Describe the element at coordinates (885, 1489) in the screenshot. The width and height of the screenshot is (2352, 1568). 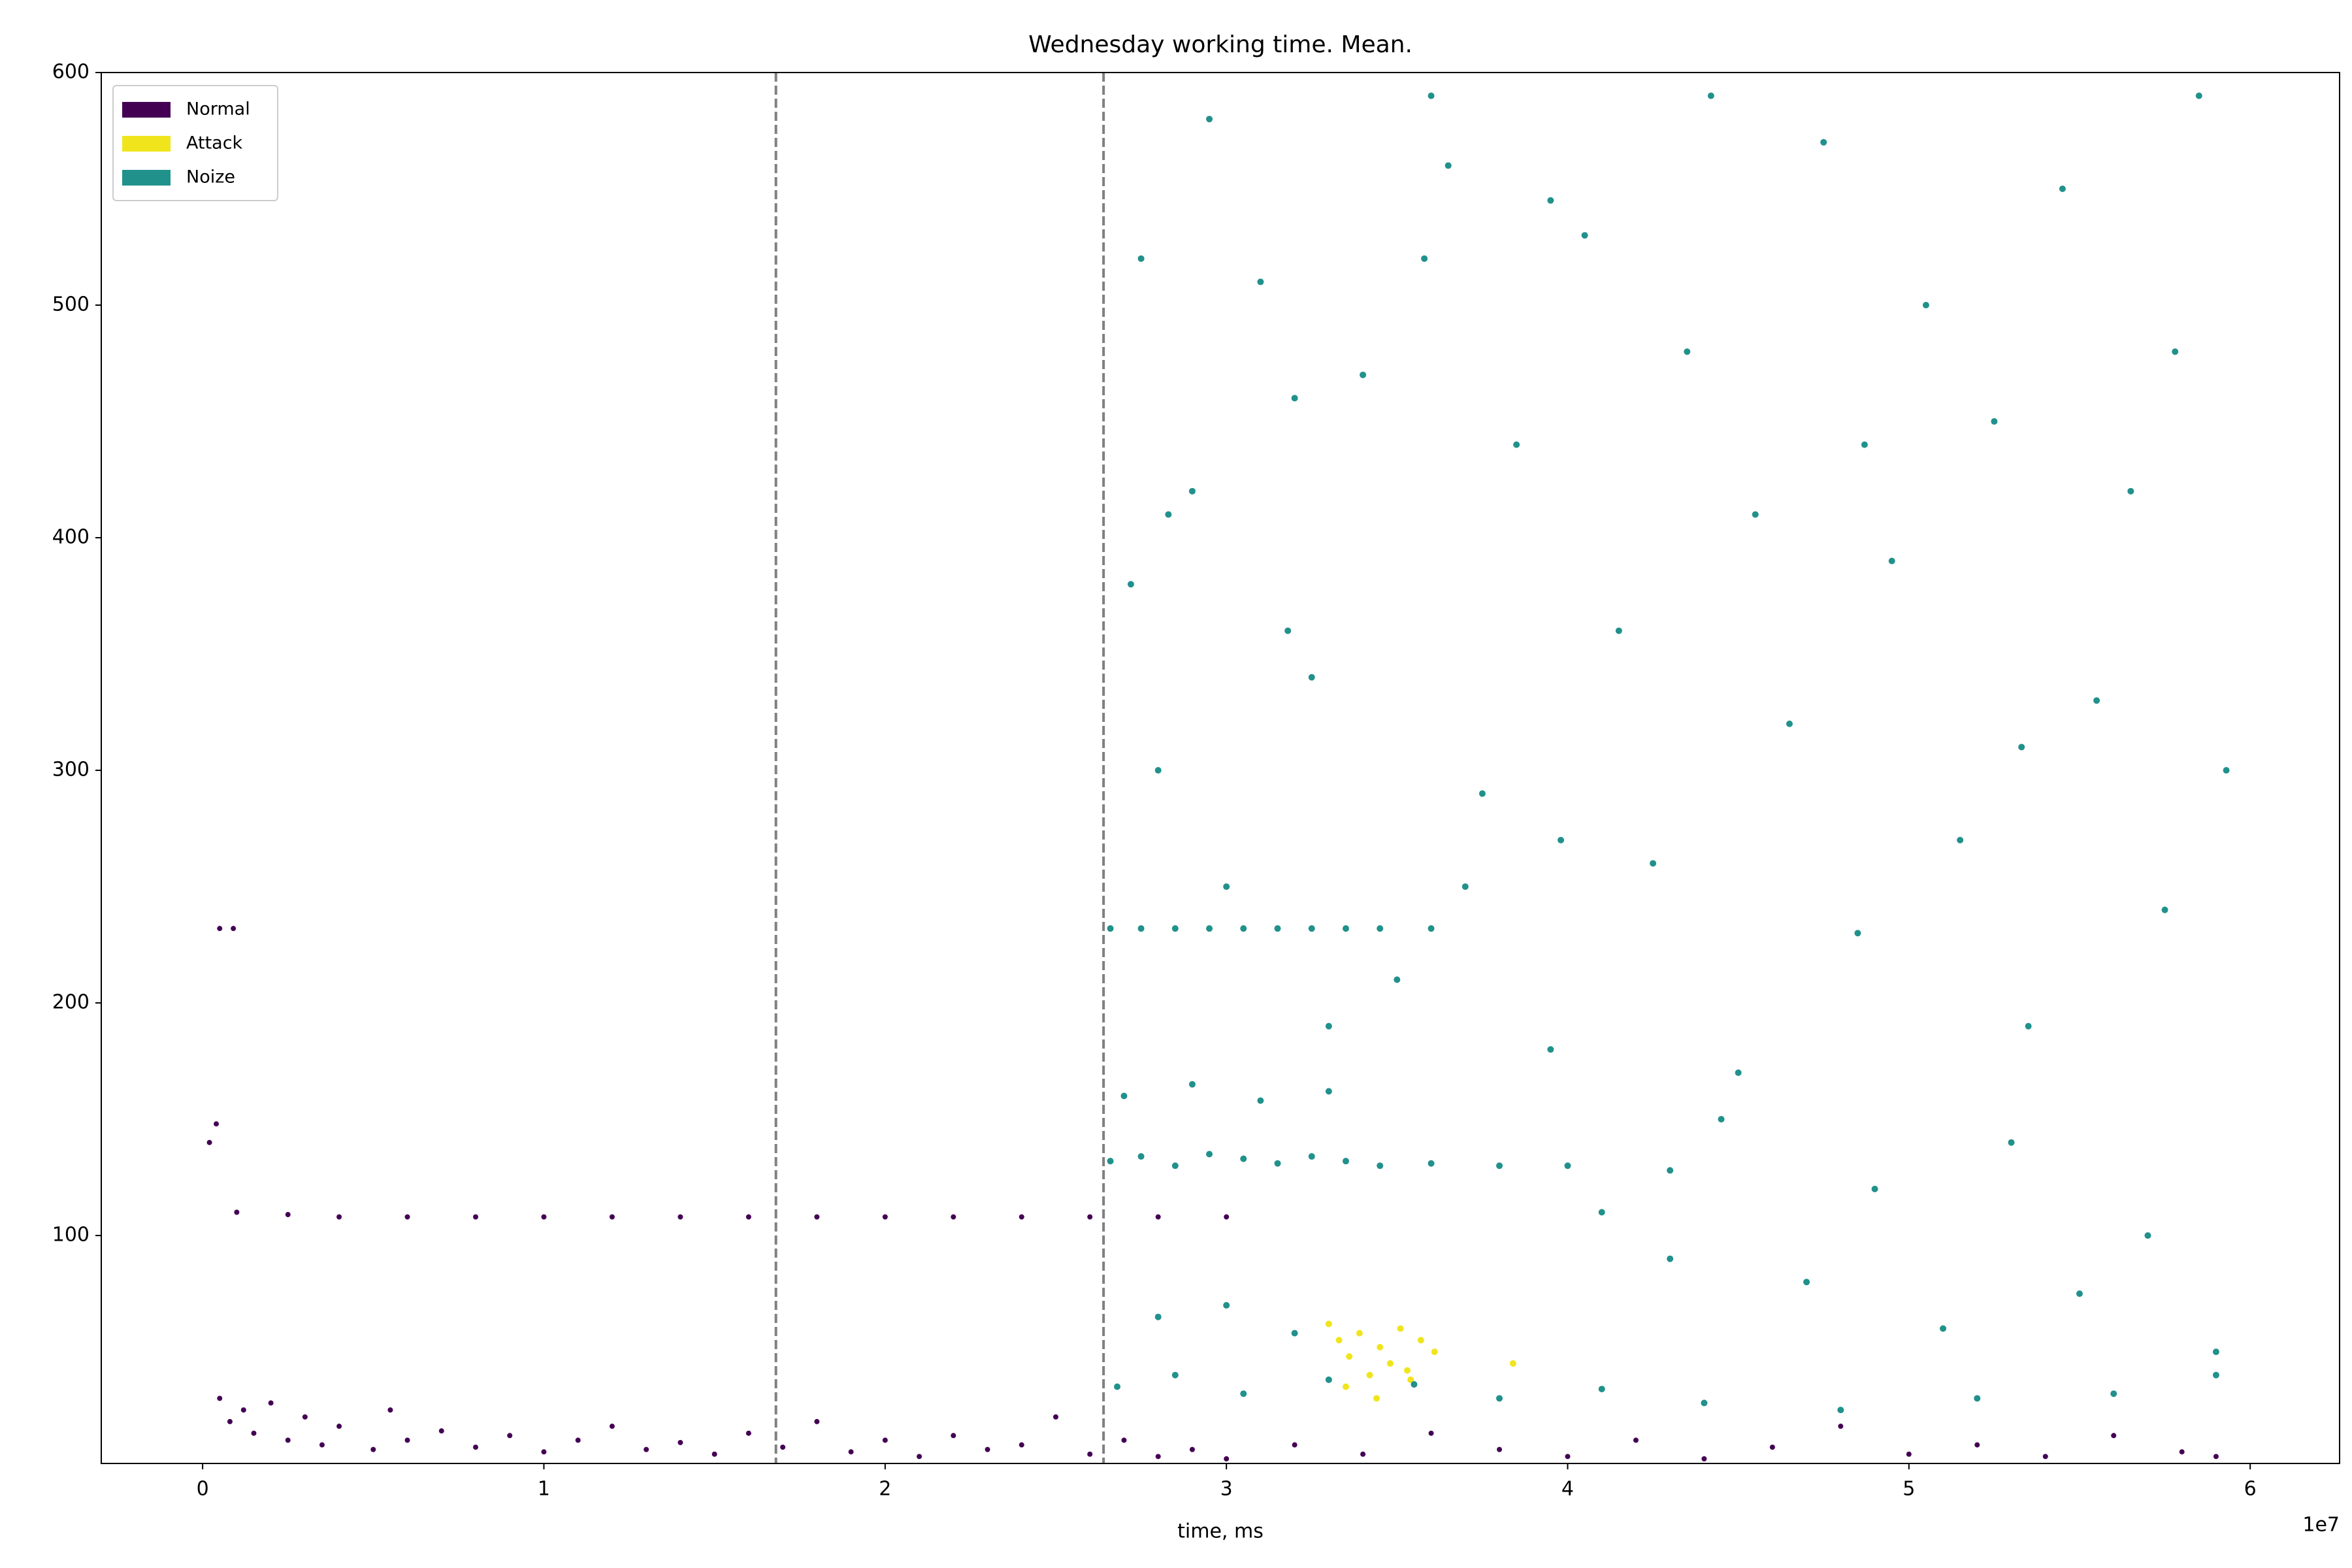
I see `x-tick-label: 2` at that location.